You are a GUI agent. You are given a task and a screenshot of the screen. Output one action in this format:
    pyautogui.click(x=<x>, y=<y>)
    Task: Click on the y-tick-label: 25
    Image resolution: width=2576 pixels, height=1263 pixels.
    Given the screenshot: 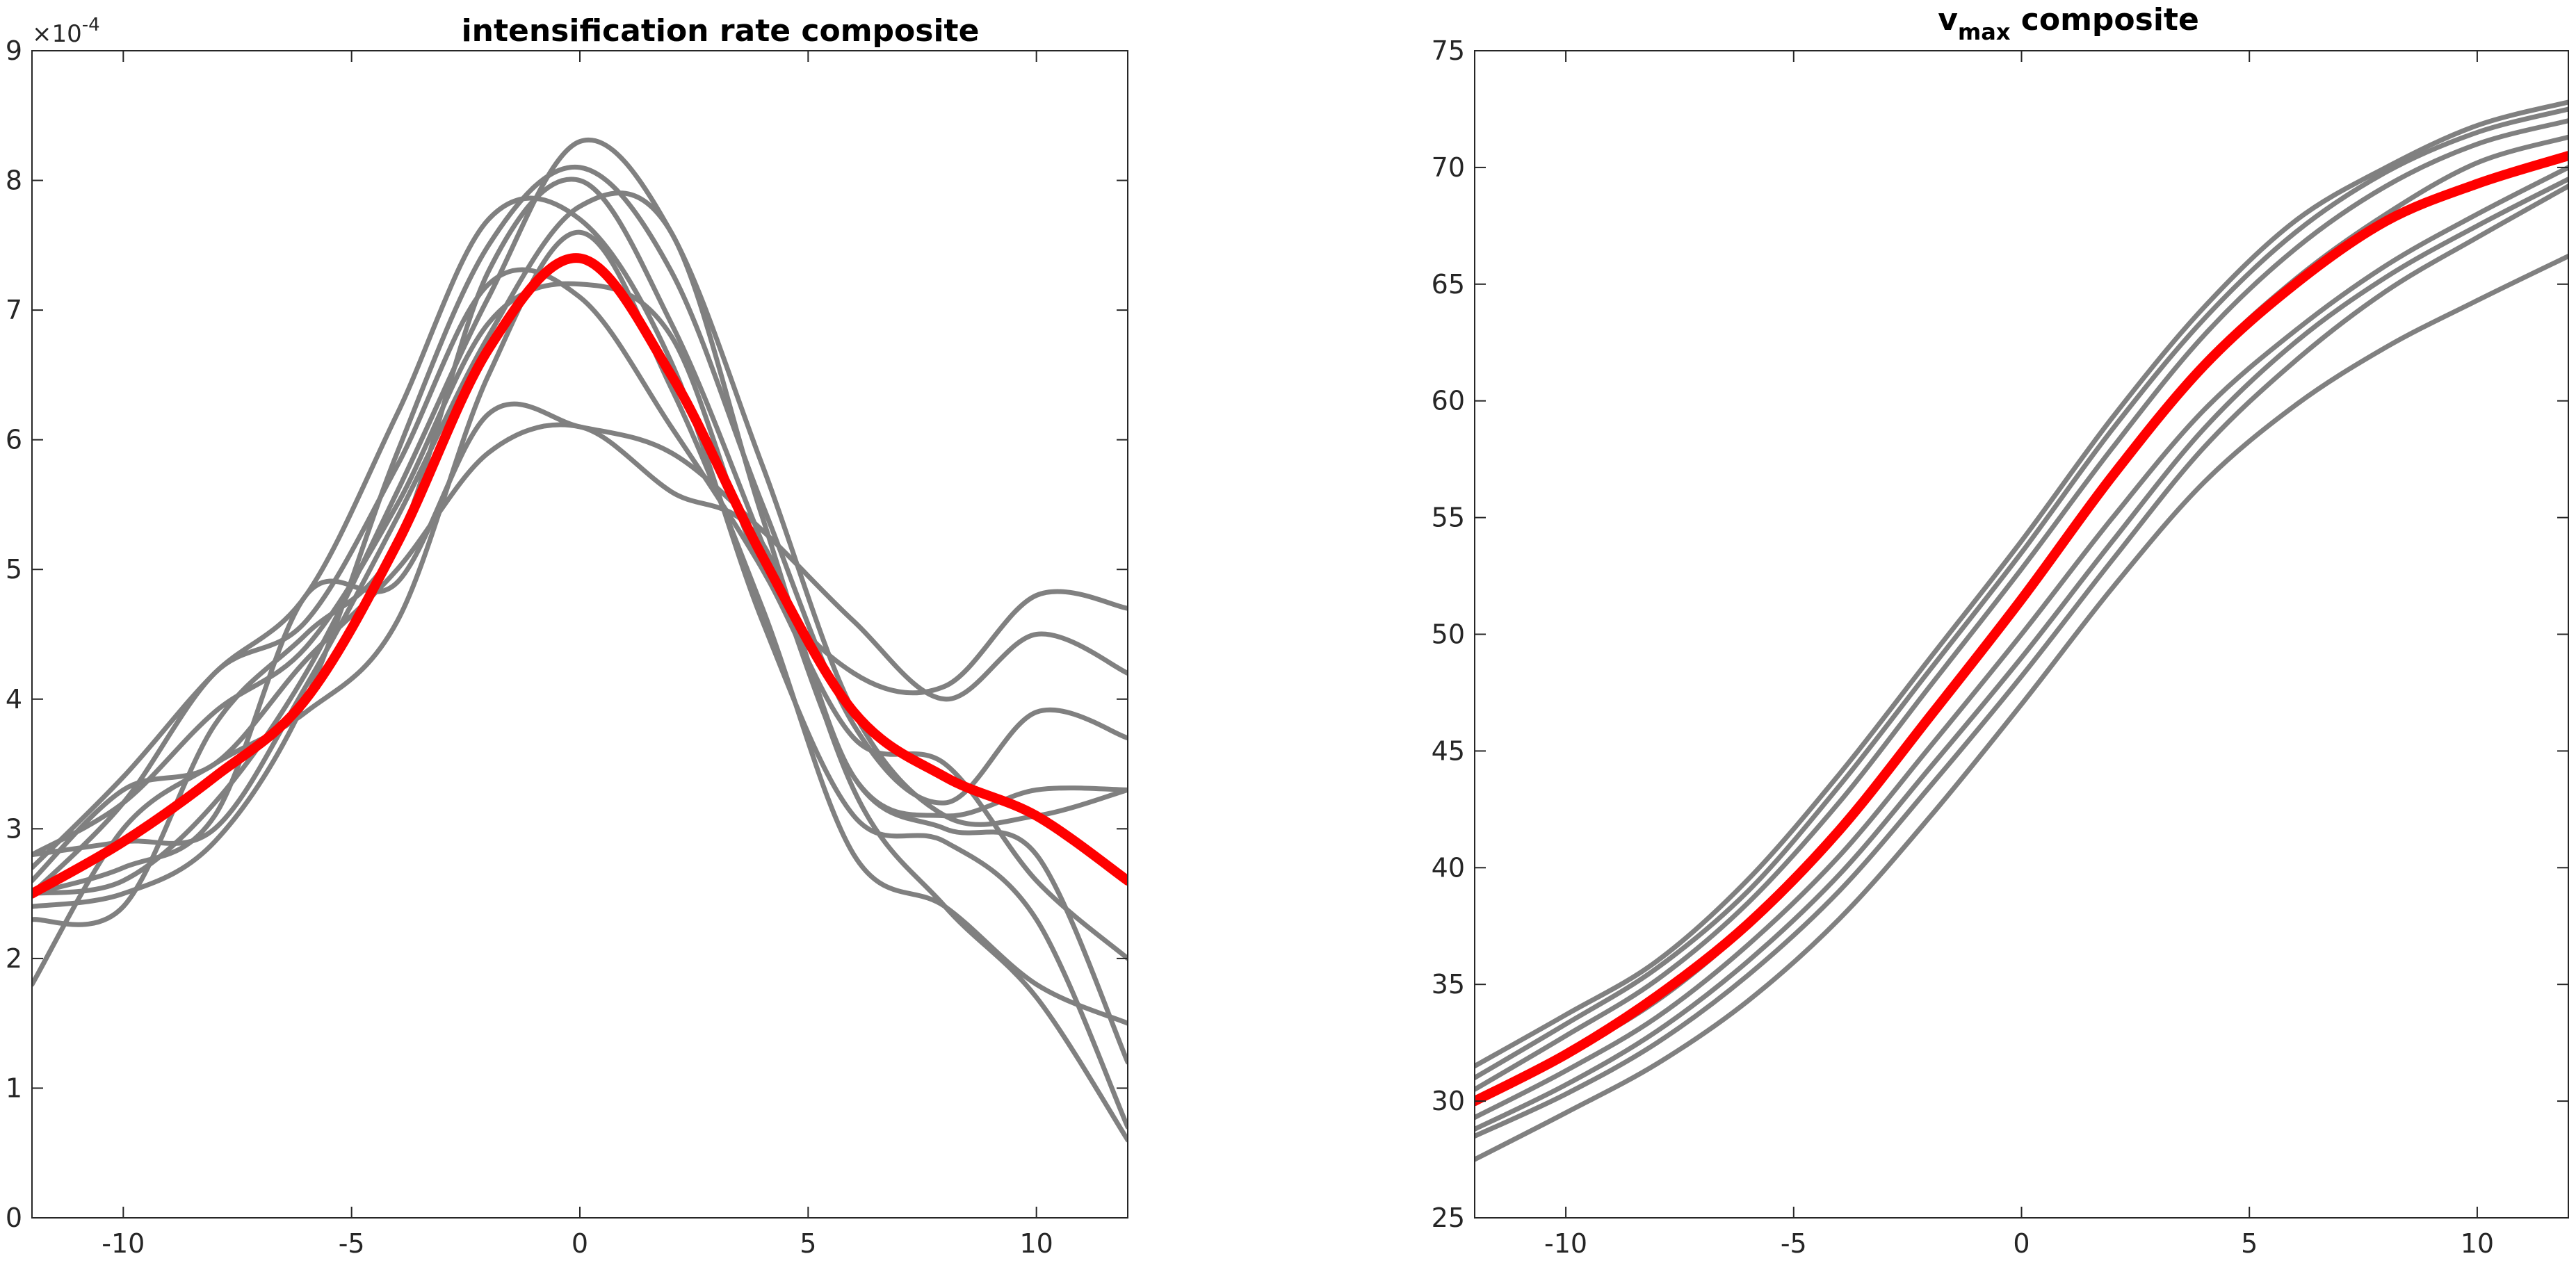 What is the action you would take?
    pyautogui.click(x=1448, y=1218)
    